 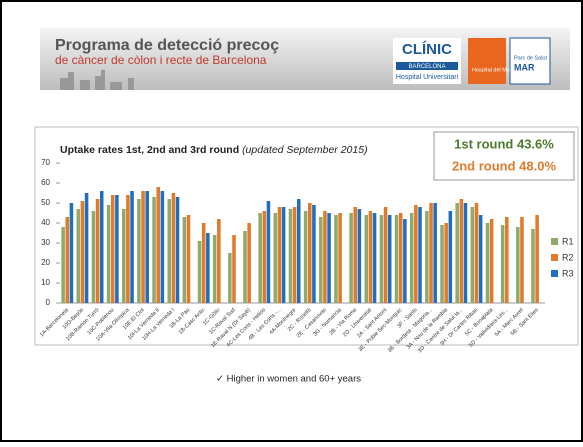 I want to click on annotation-box, so click(x=504, y=156).